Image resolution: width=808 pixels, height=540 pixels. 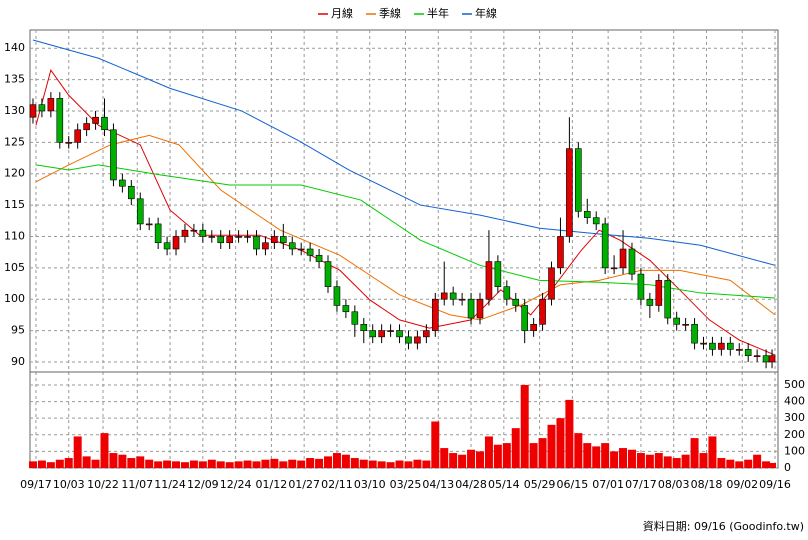 What do you see at coordinates (794, 417) in the screenshot?
I see `y2-tick-label: 300` at bounding box center [794, 417].